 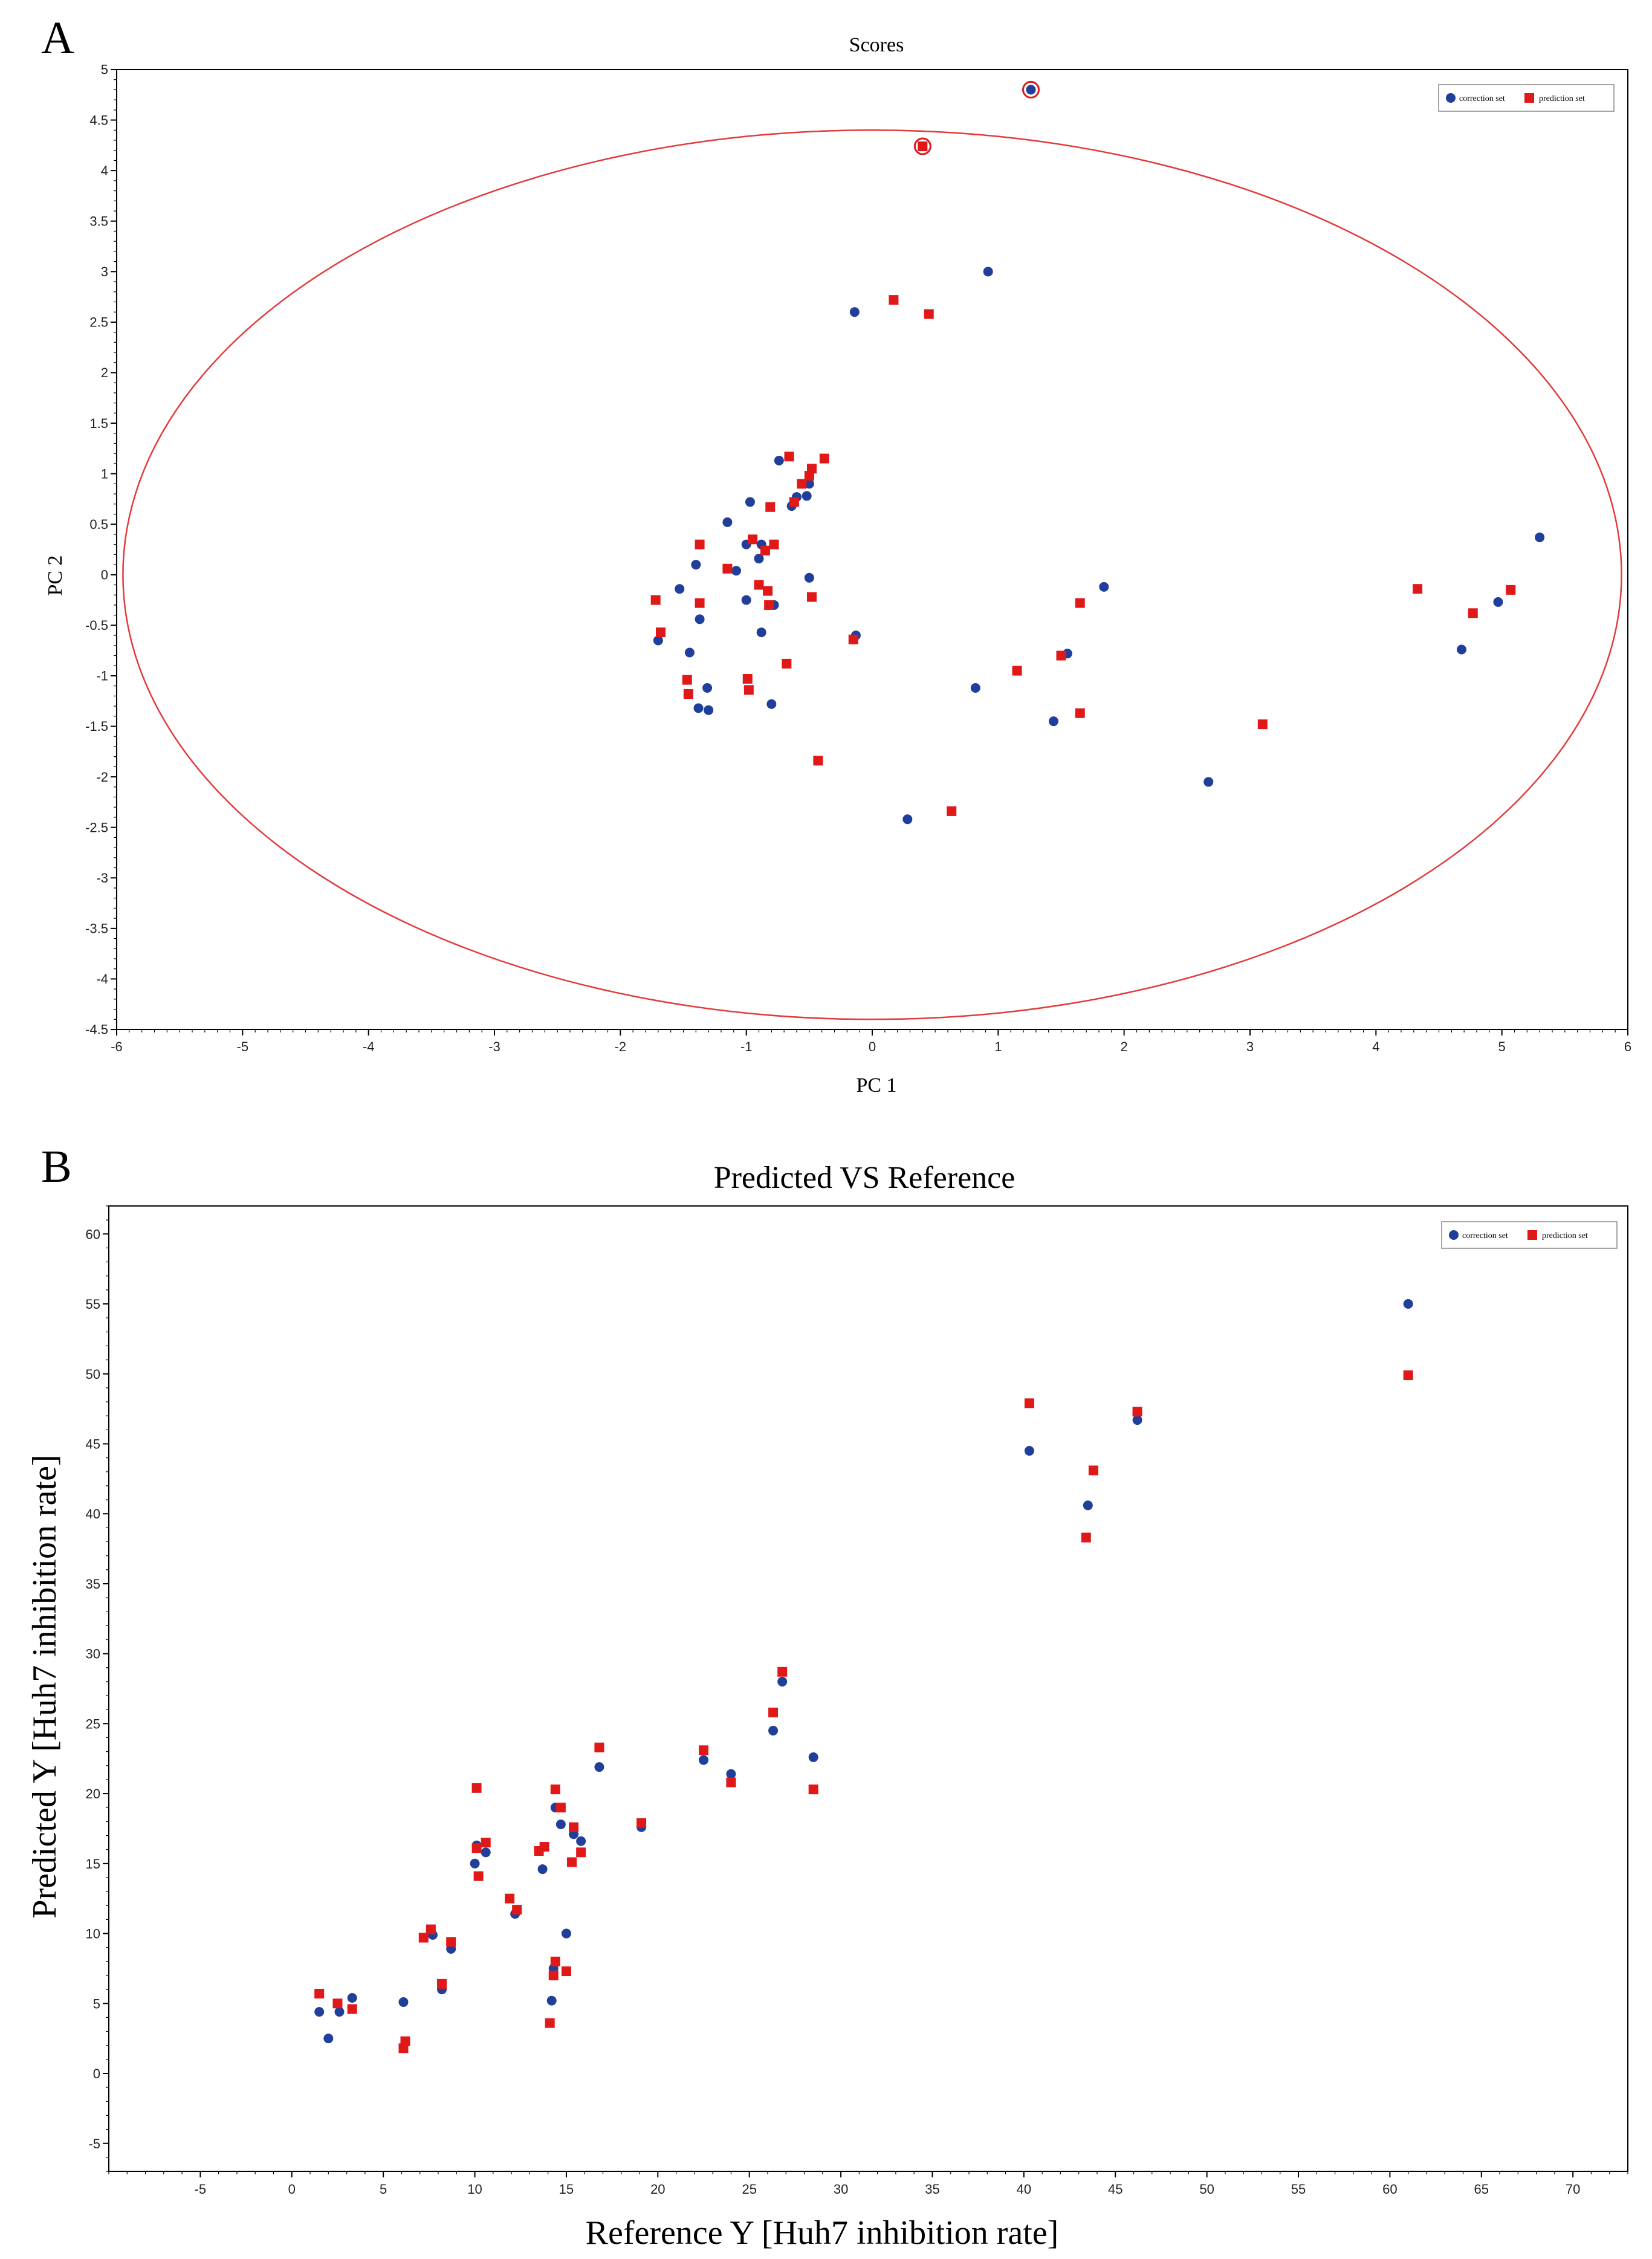 What do you see at coordinates (93, 1584) in the screenshot?
I see `panel-b-y-tick-label: 35` at bounding box center [93, 1584].